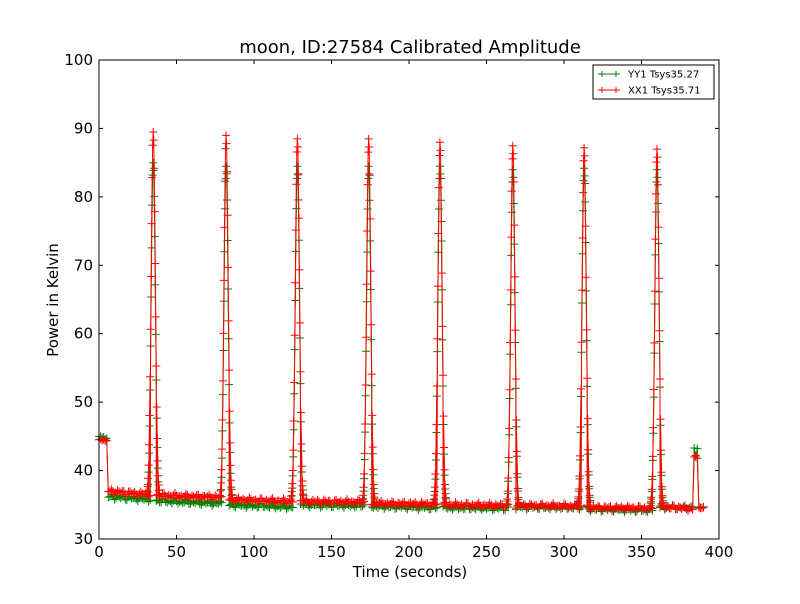  What do you see at coordinates (83, 128) in the screenshot?
I see `y-tick-label: 90` at bounding box center [83, 128].